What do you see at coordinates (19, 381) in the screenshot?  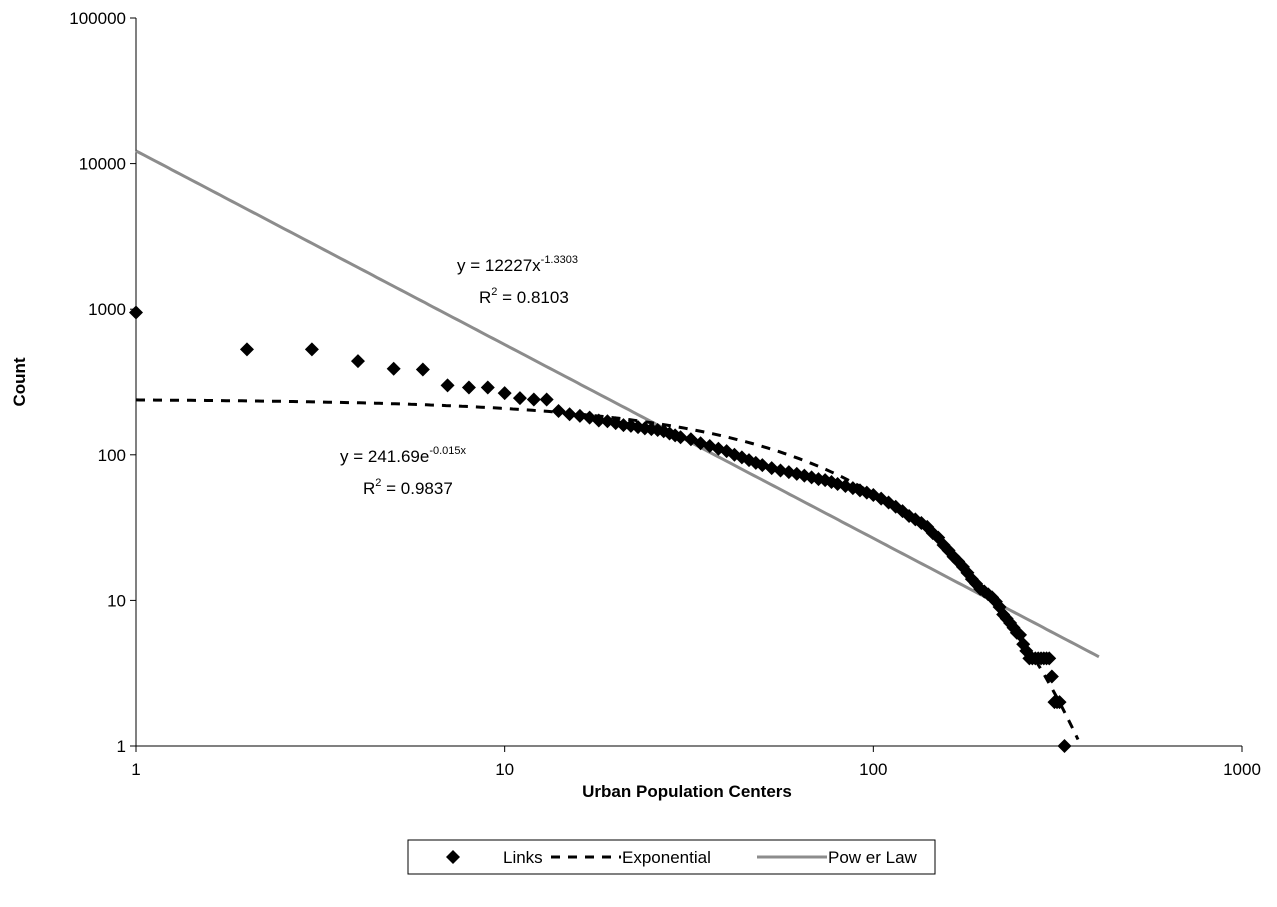 I see `y-axis-title: Count` at bounding box center [19, 381].